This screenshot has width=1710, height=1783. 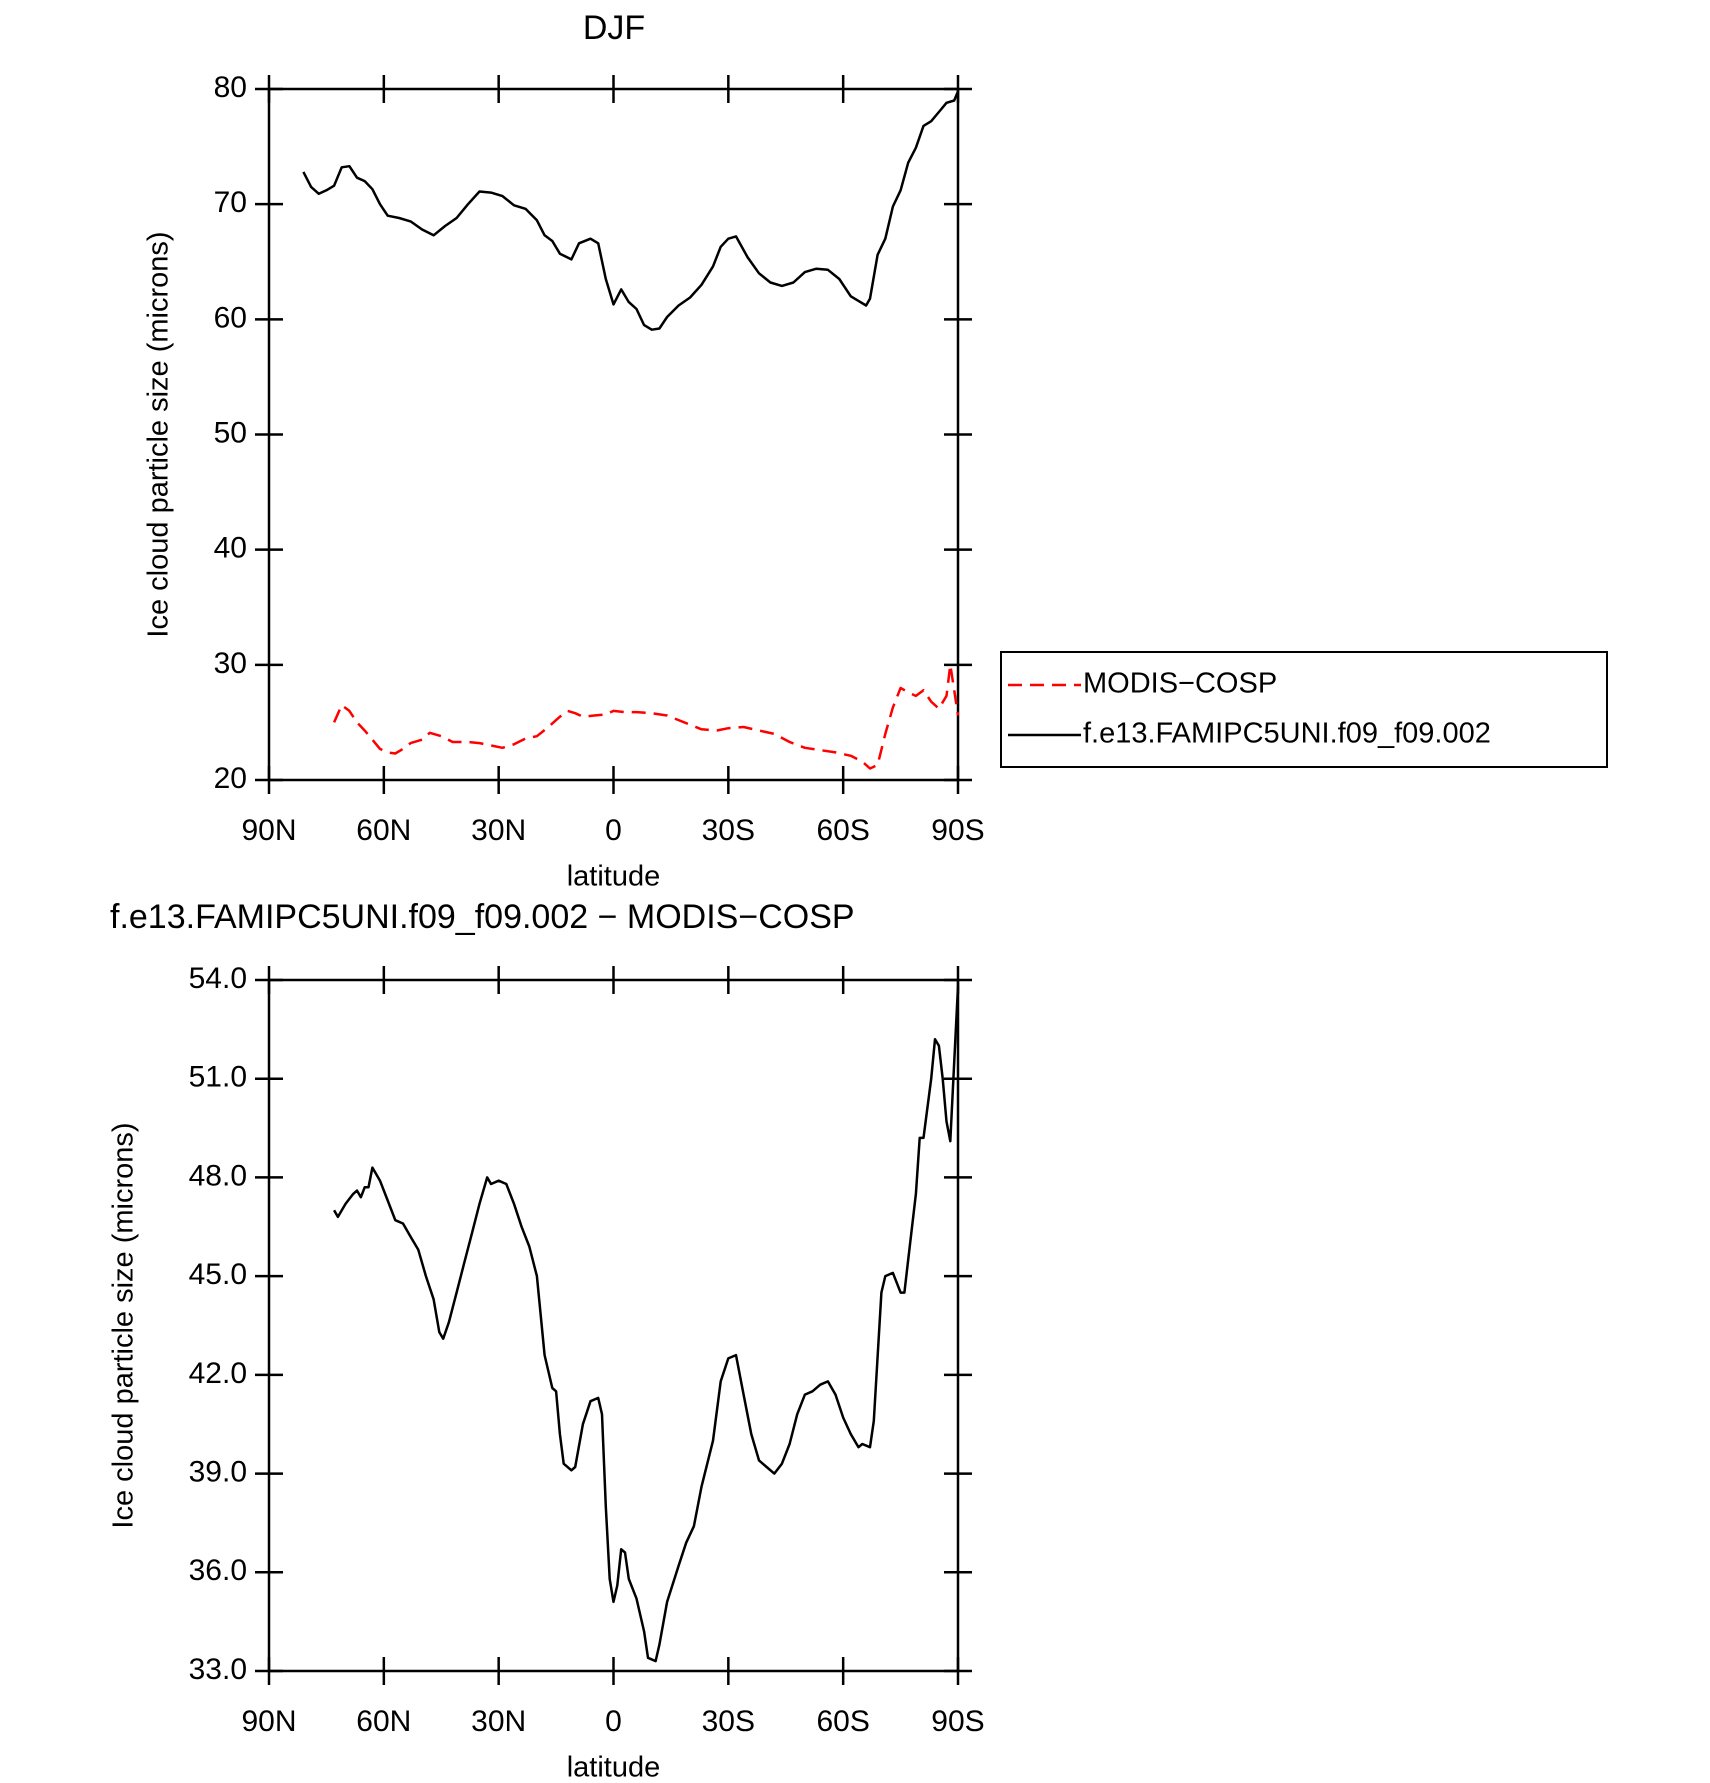 What do you see at coordinates (218, 1570) in the screenshot?
I see `y-tick-label: 36.0` at bounding box center [218, 1570].